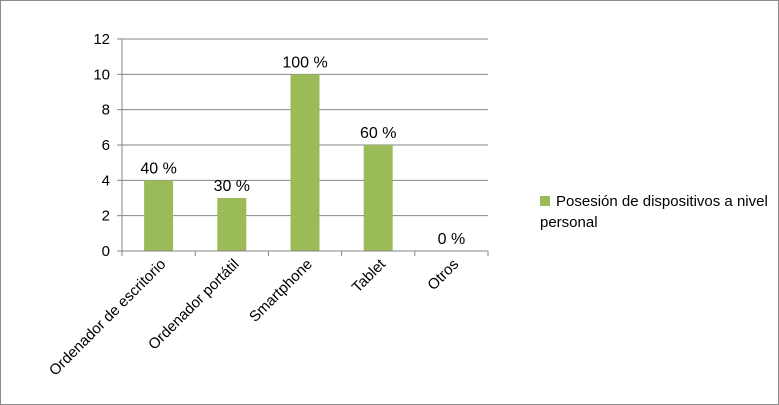 This screenshot has height=405, width=779. I want to click on y-axis: 0 2 4 6 8 10 12, so click(108, 145).